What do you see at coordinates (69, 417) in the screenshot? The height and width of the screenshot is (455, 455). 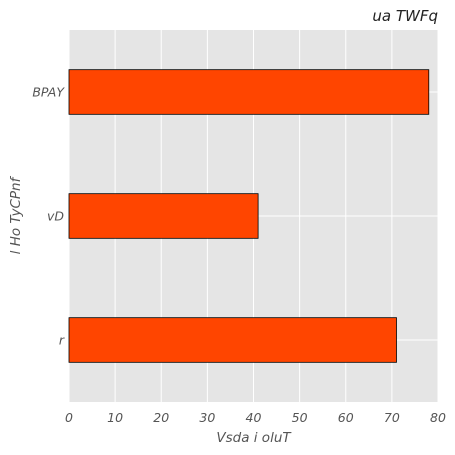 I see `x-tick-label: 0` at bounding box center [69, 417].